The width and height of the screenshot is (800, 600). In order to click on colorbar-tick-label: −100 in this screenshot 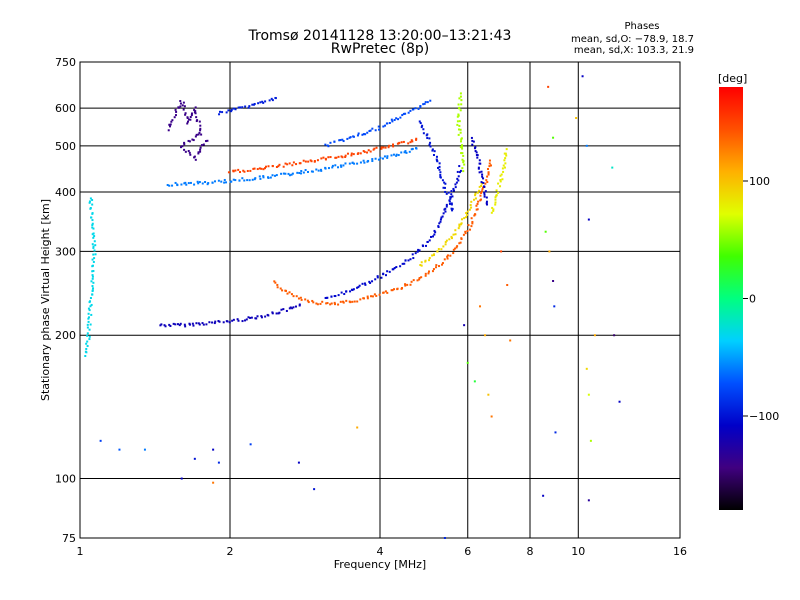, I will do `click(764, 416)`.